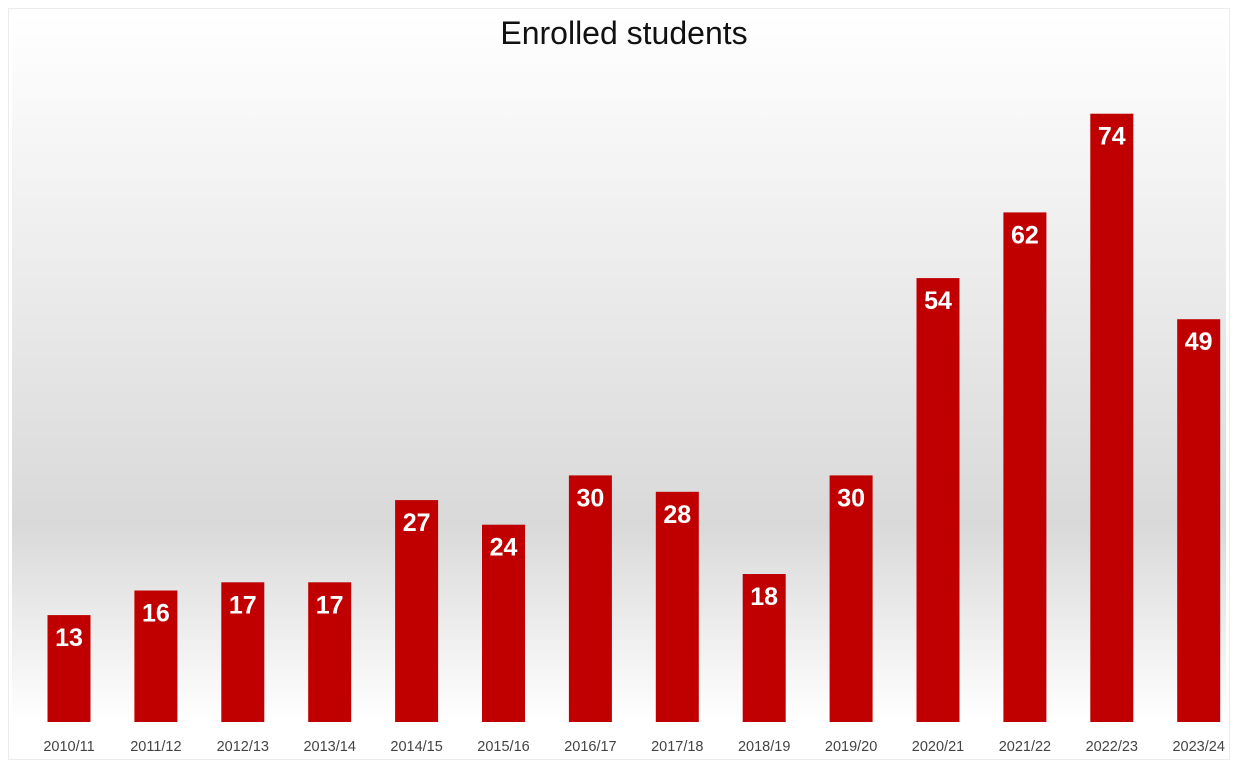  I want to click on x-tick-label: 2016/17, so click(590, 747).